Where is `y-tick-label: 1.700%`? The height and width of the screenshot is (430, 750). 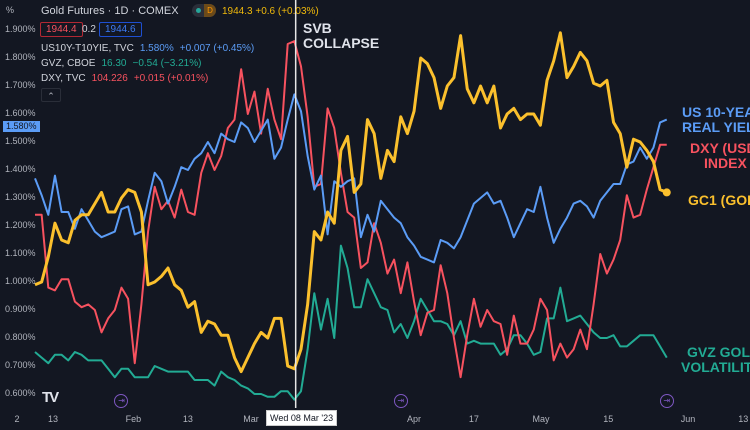 y-tick-label: 1.700% is located at coordinates (20, 85).